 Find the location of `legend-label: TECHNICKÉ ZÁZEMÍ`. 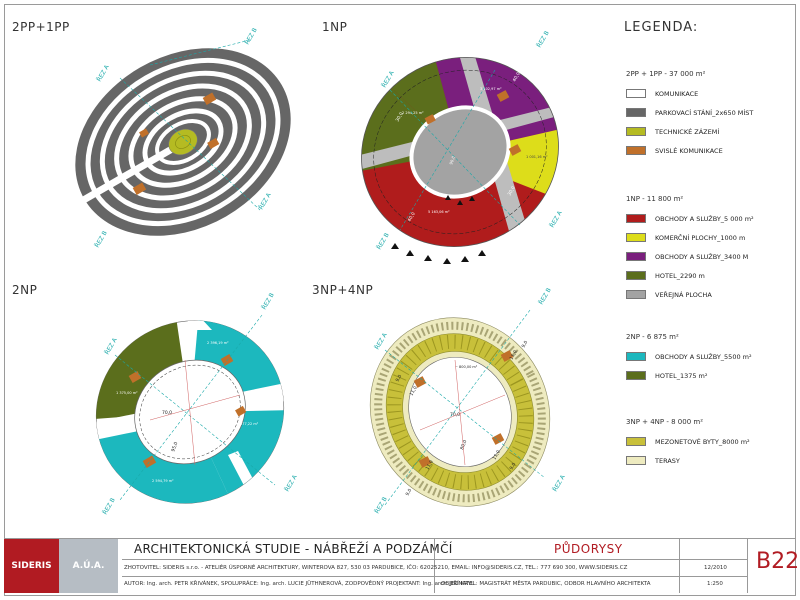

legend-label: TECHNICKÉ ZÁZEMÍ is located at coordinates (687, 131).